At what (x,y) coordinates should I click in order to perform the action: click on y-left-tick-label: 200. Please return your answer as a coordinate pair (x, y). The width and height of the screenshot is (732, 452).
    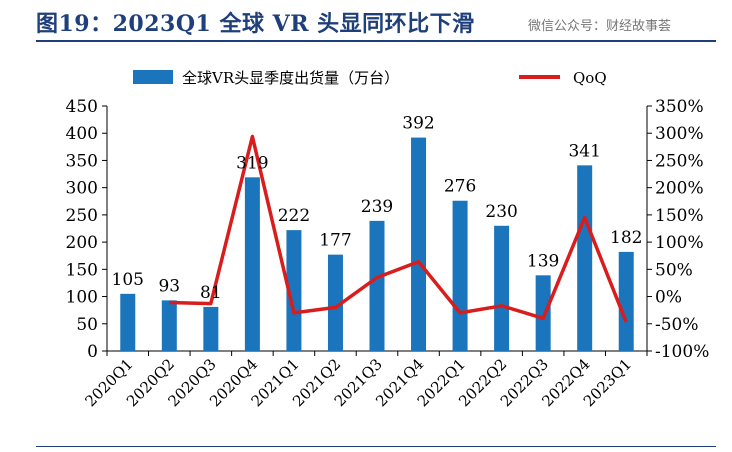
    Looking at the image, I should click on (82, 243).